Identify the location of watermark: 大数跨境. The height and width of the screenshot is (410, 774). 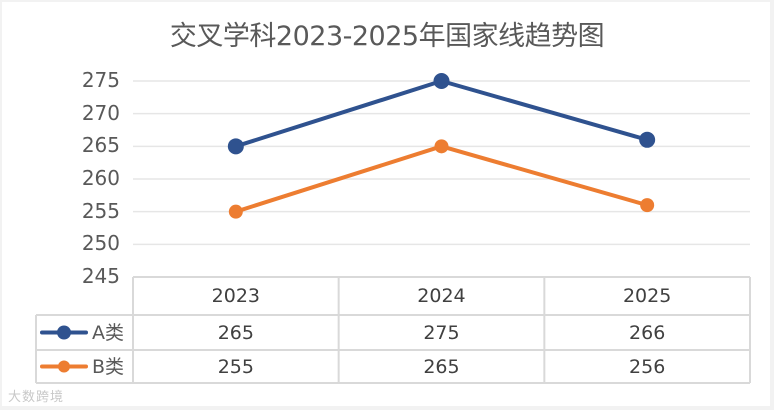
(36, 397).